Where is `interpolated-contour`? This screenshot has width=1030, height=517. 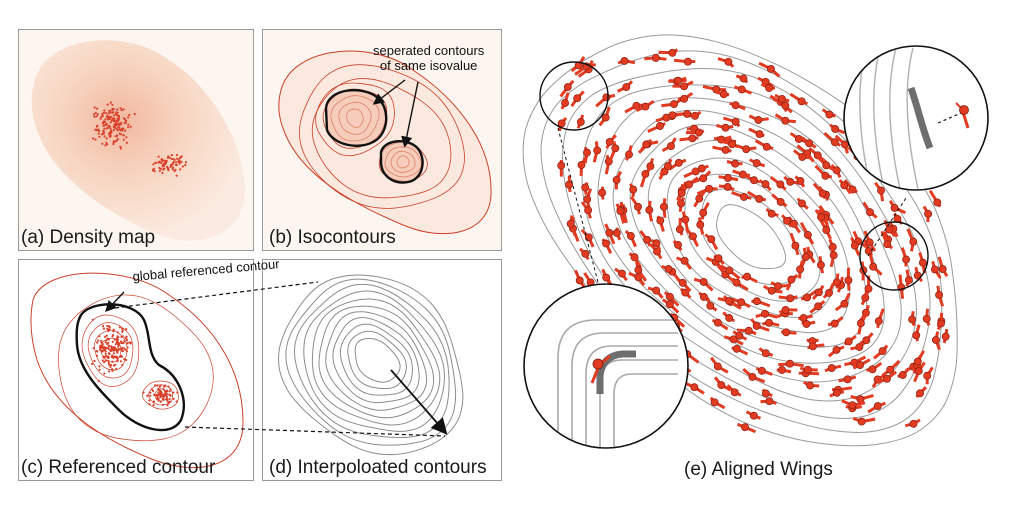 interpolated-contour is located at coordinates (376, 360).